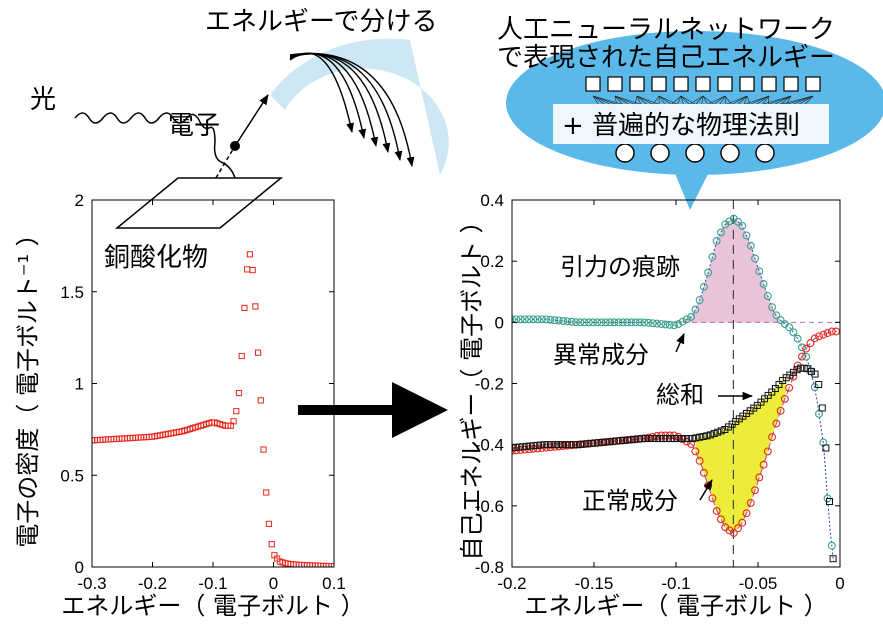  What do you see at coordinates (156, 258) in the screenshot?
I see `material-label: 銅酸化物` at bounding box center [156, 258].